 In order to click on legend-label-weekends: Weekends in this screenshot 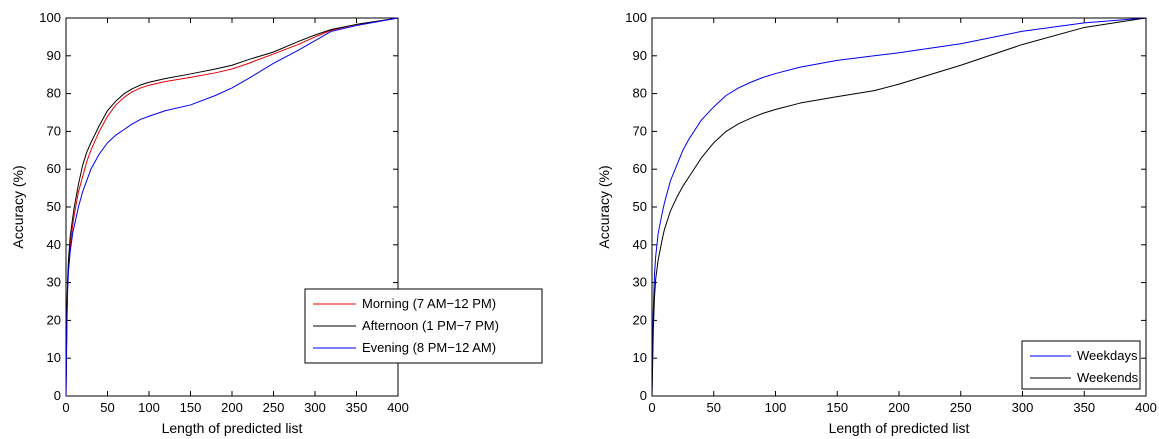, I will do `click(1108, 377)`.